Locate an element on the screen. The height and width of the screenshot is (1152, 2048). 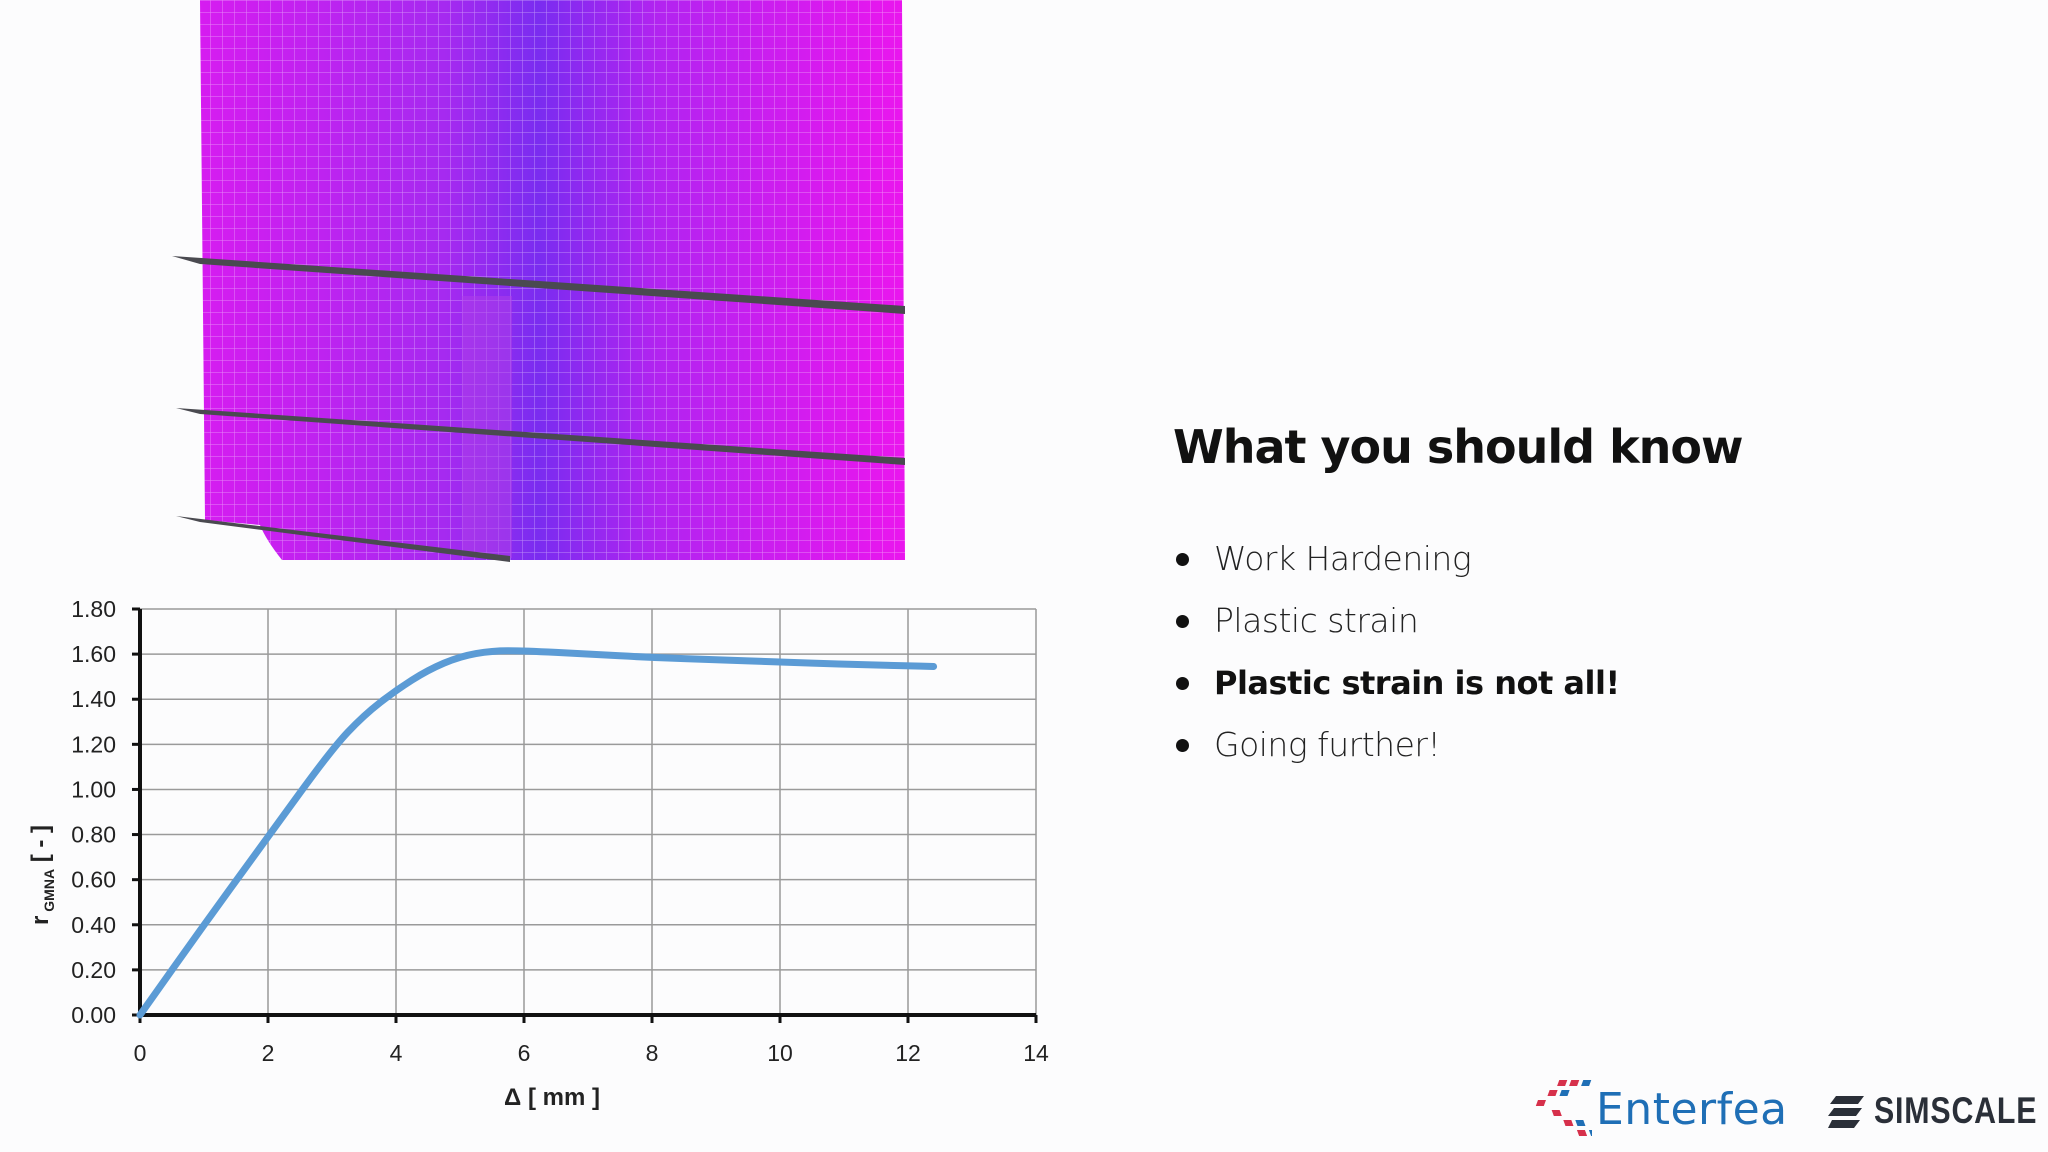
y-tick-label: 0.60 is located at coordinates (93, 880).